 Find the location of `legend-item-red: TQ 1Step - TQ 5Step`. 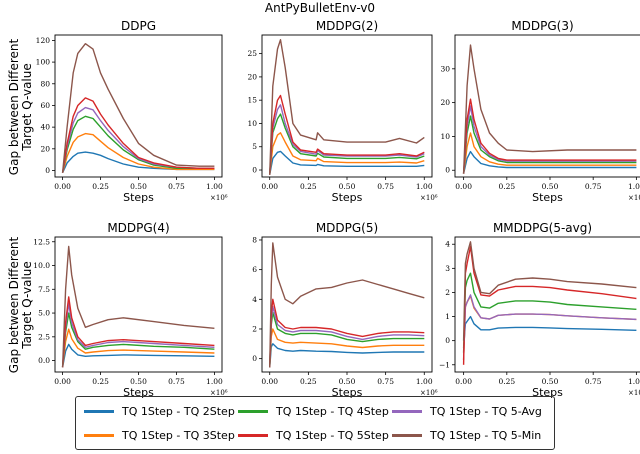

legend-item-red: TQ 1Step - TQ 5Step is located at coordinates (315, 435).